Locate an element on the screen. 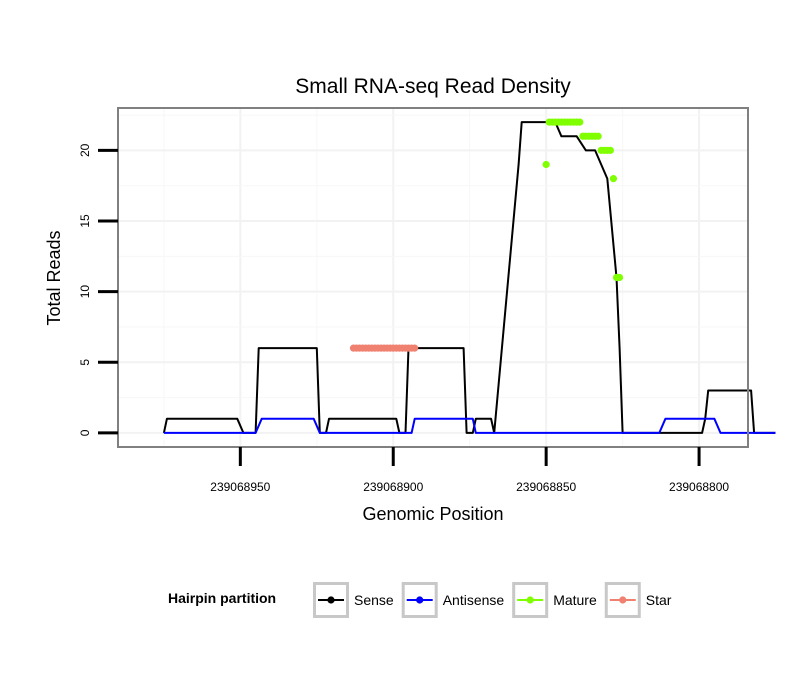  y-tick-label: 0 is located at coordinates (85, 432).